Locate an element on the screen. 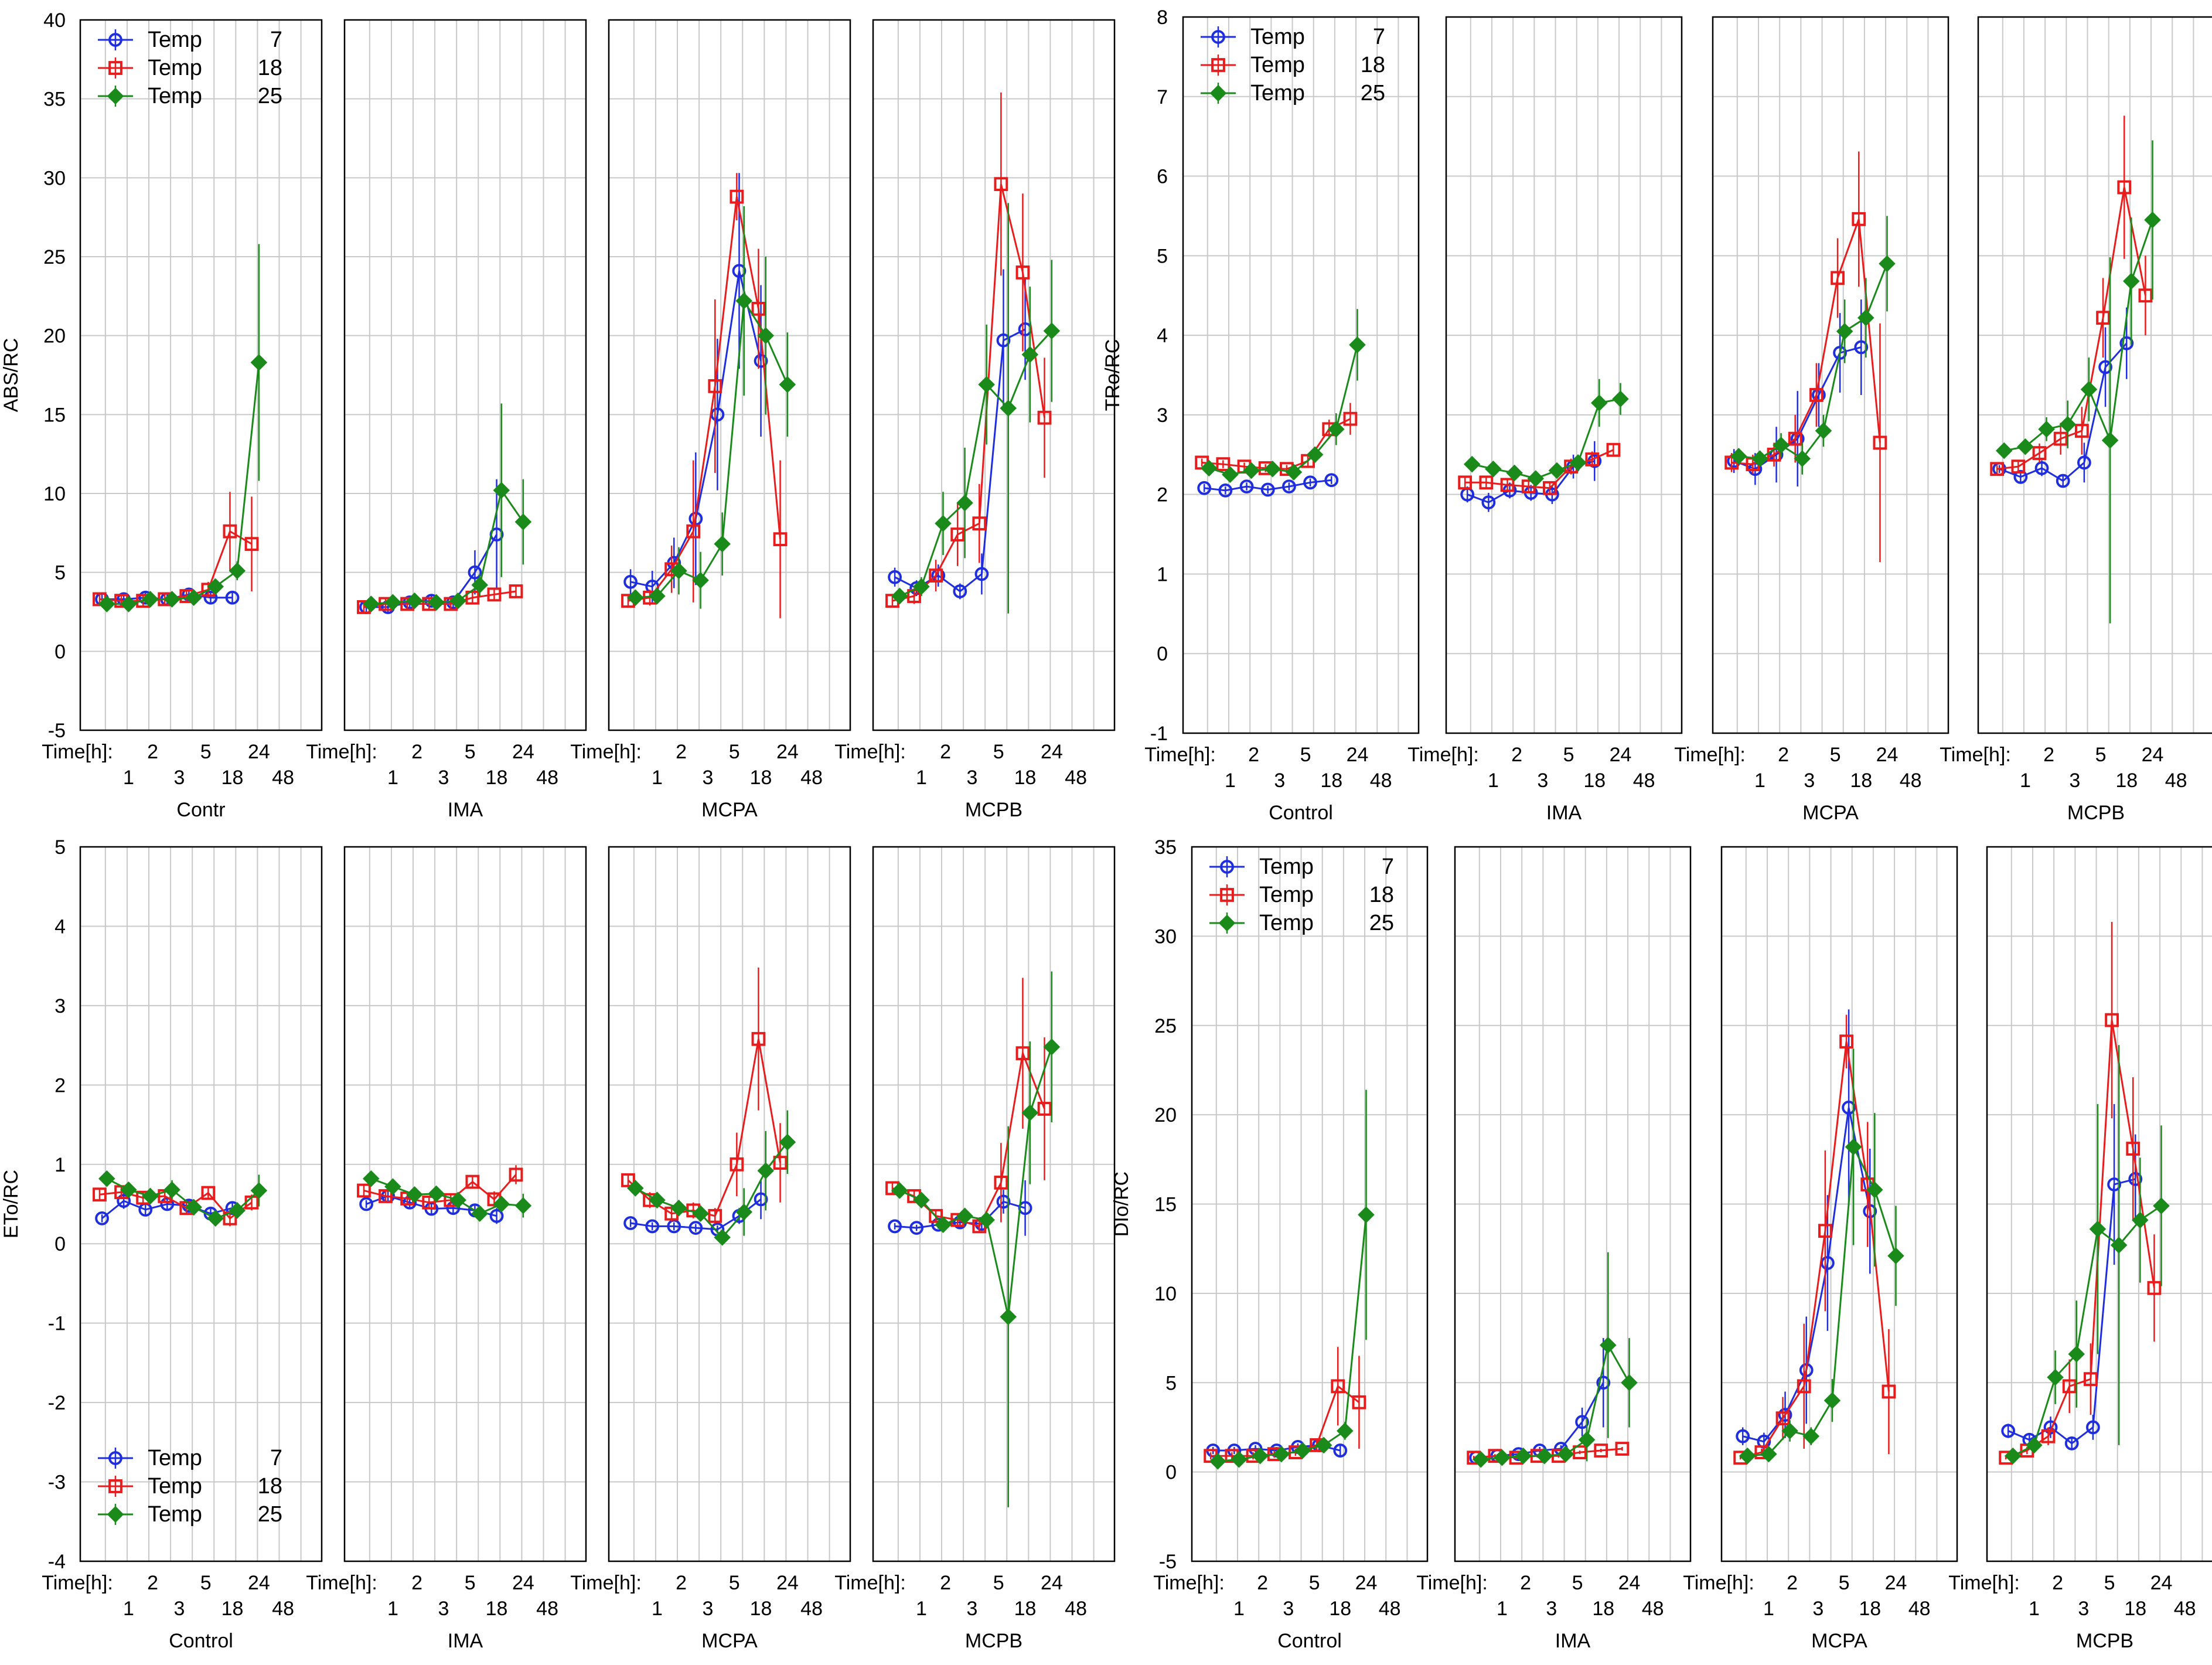 This screenshot has height=1665, width=2212. panel-ima: Time[h]: 2 5 24 1 3 18 48 IMA is located at coordinates (1554, 1249).